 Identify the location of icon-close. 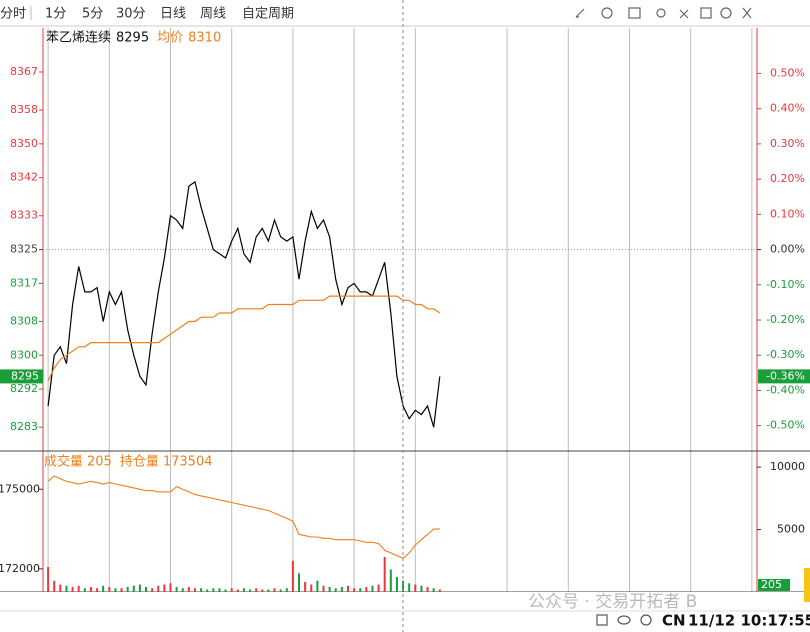
(747, 13).